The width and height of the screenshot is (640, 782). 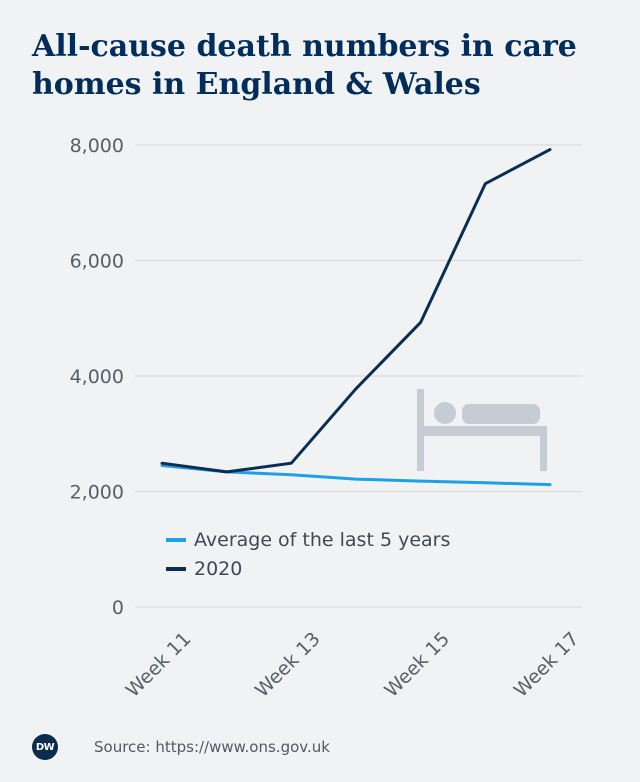 What do you see at coordinates (356, 475) in the screenshot?
I see `series-line-average` at bounding box center [356, 475].